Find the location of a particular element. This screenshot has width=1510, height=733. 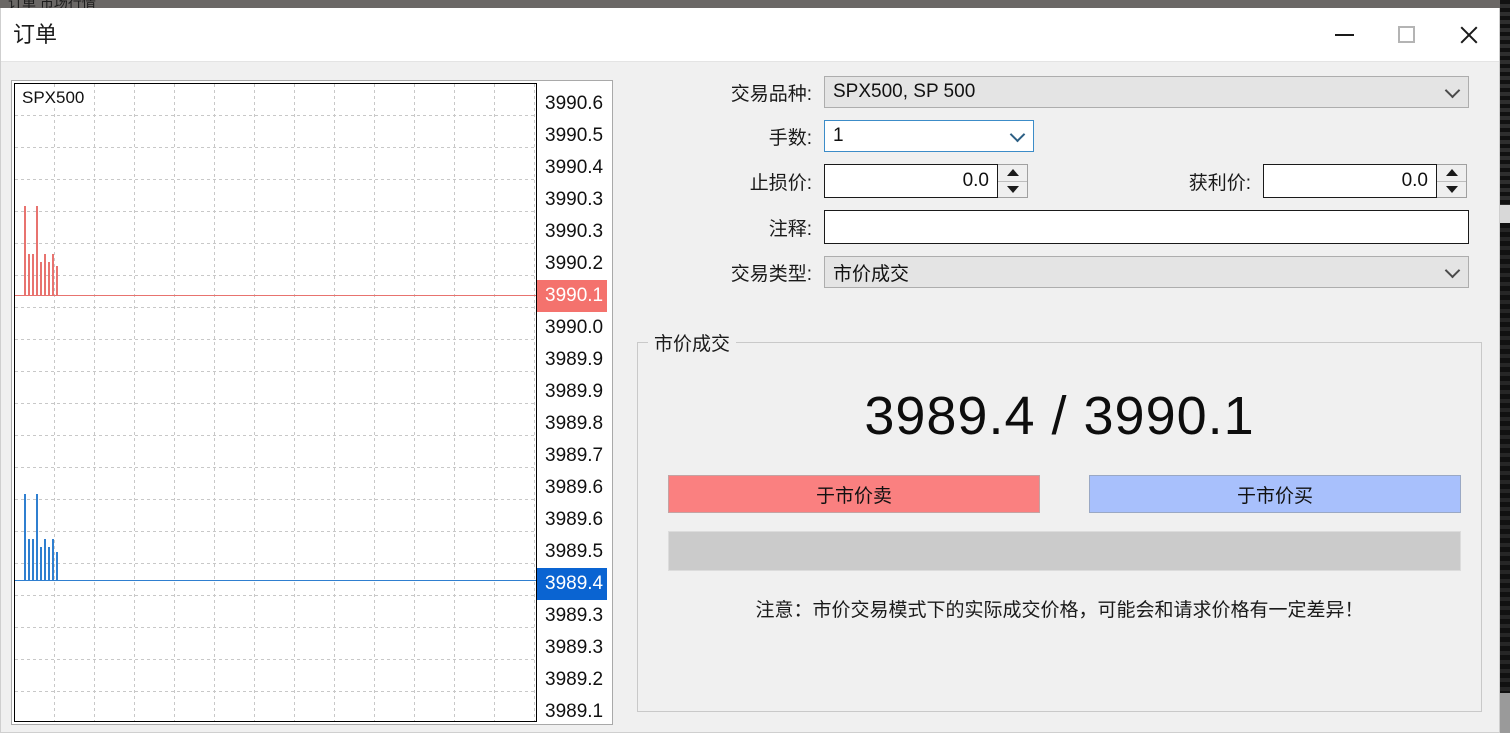

price-row: 止损价: 0.0 获利价: 0.0 is located at coordinates (1058, 181).